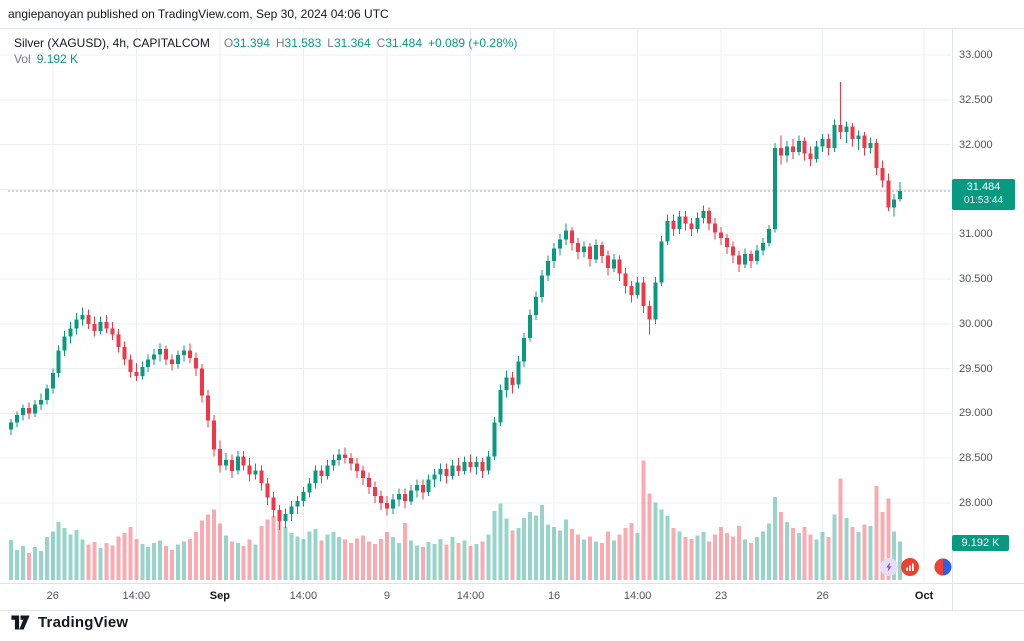  What do you see at coordinates (976, 144) in the screenshot?
I see `price-tick-label: 32.000` at bounding box center [976, 144].